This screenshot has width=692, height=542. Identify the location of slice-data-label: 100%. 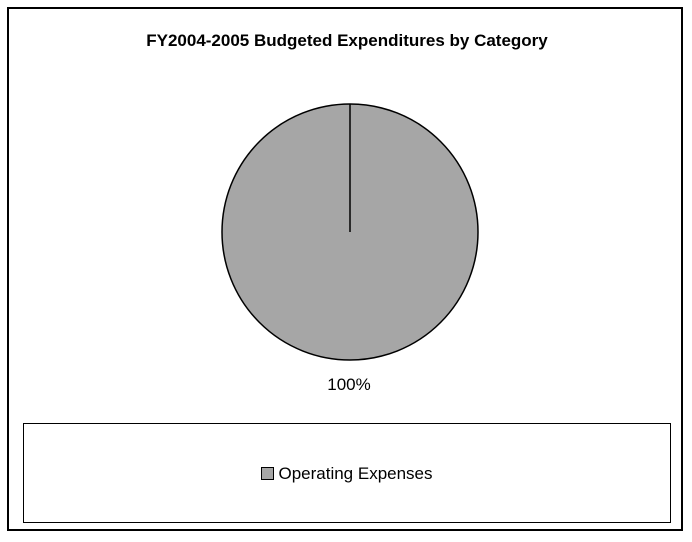
(349, 384).